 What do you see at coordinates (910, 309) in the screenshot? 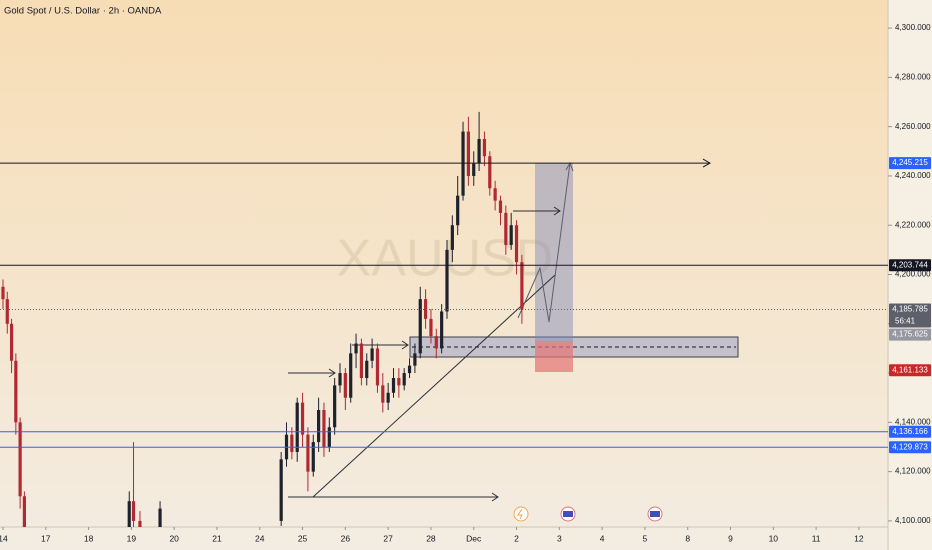
I see `price-label: 4,185.785` at bounding box center [910, 309].